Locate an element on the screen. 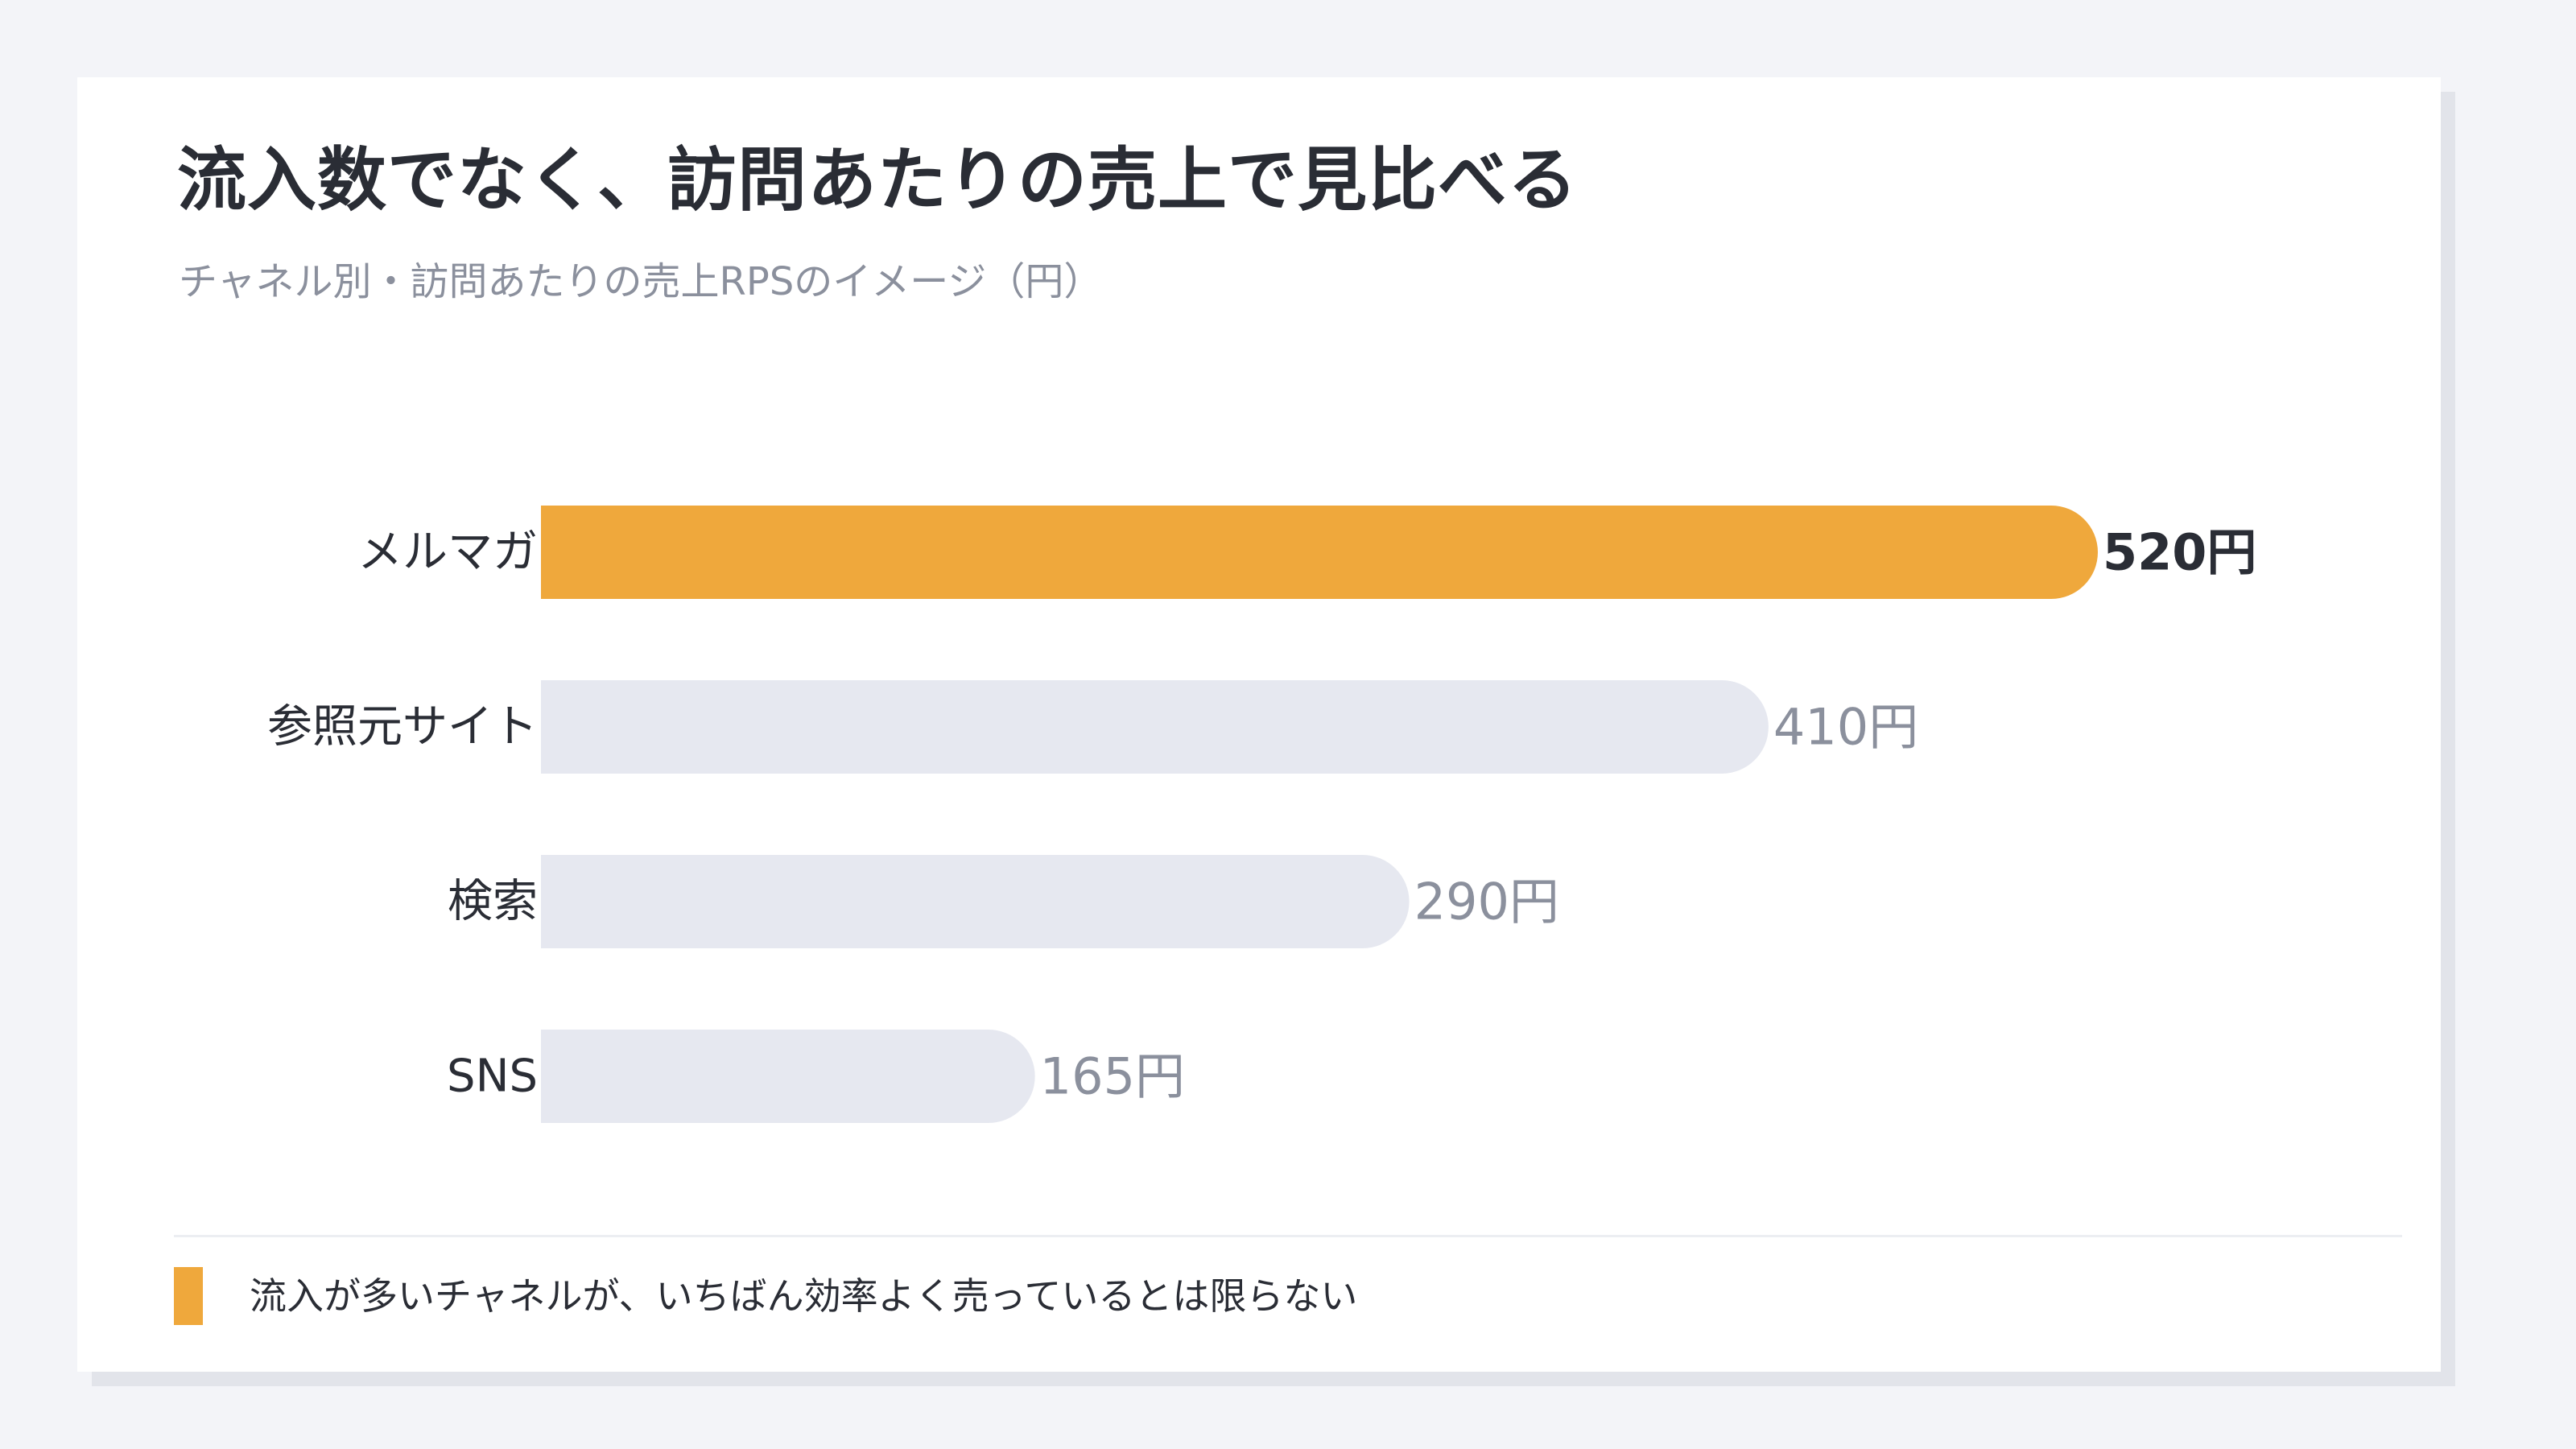  note-marker is located at coordinates (188, 1296).